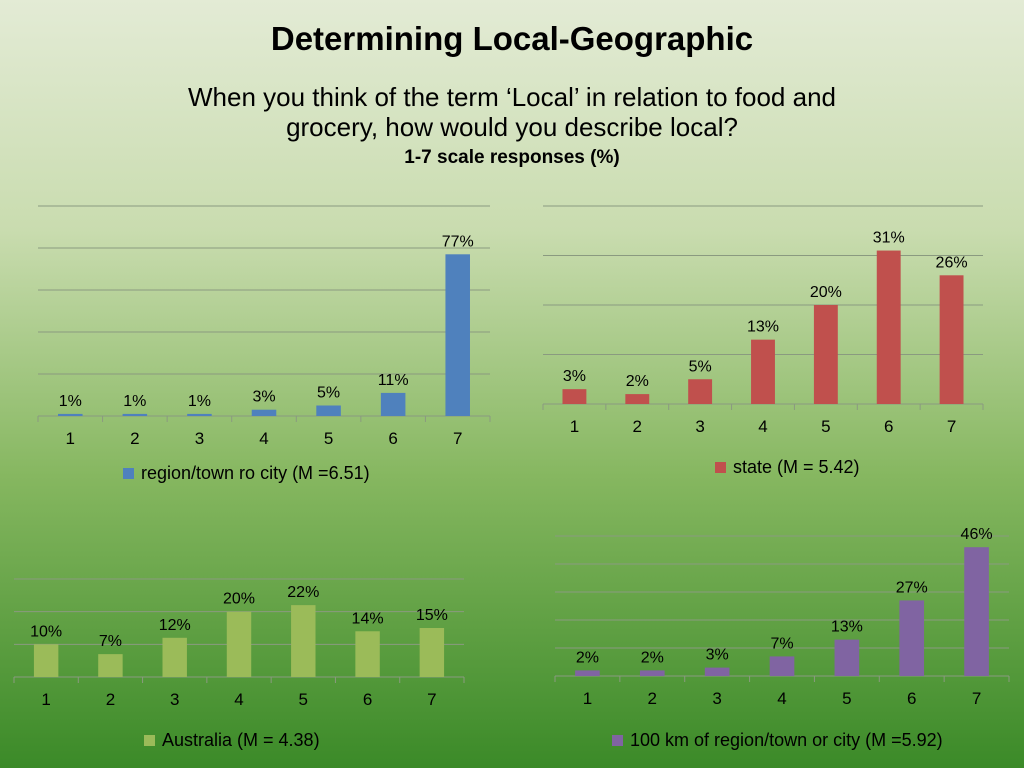 The width and height of the screenshot is (1024, 768). I want to click on chart-svg: 3% 1 2% 2 5% 3 13% 4 20% 5 31% 6 26% 7, so click(763, 320).